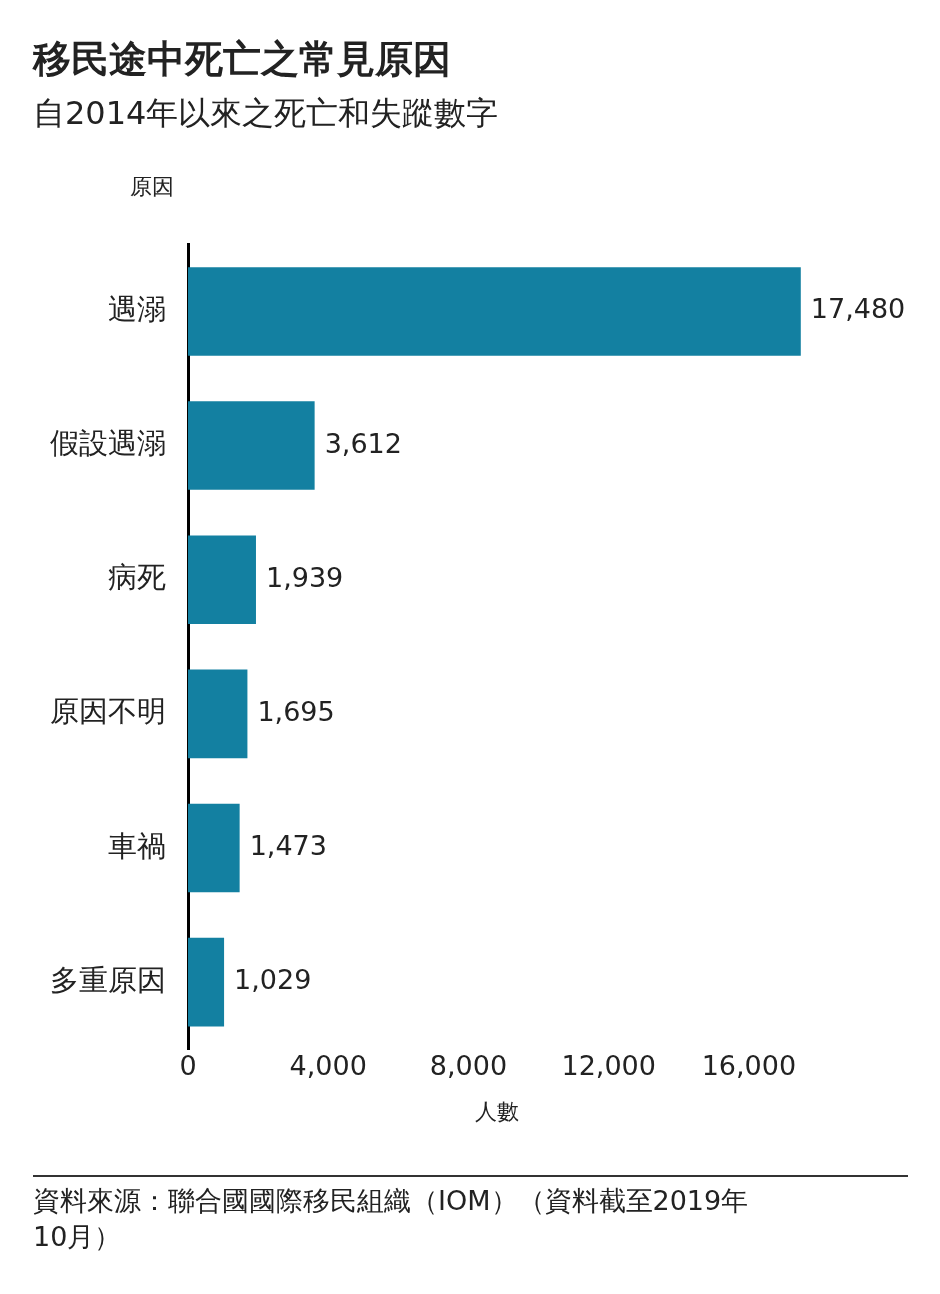  Describe the element at coordinates (391, 1219) in the screenshot. I see `source-note: 資料來源：聯合國國際移民組織（IOM）（資料截至2019年10月）` at that location.